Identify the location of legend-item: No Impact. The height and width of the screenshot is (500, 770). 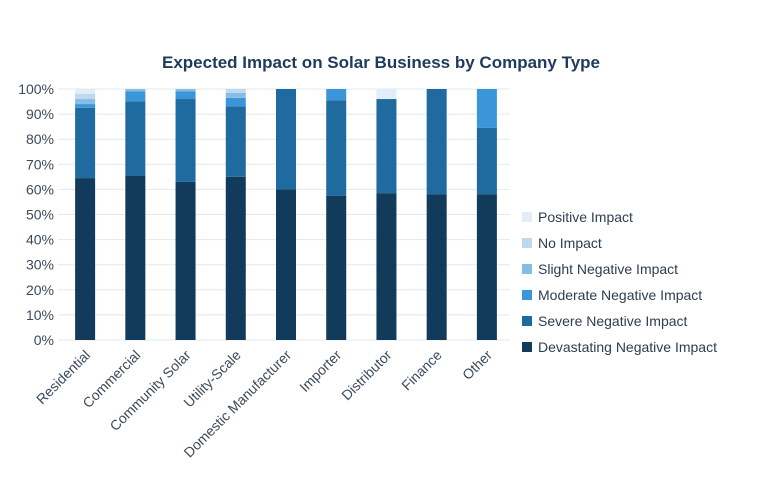
(562, 243).